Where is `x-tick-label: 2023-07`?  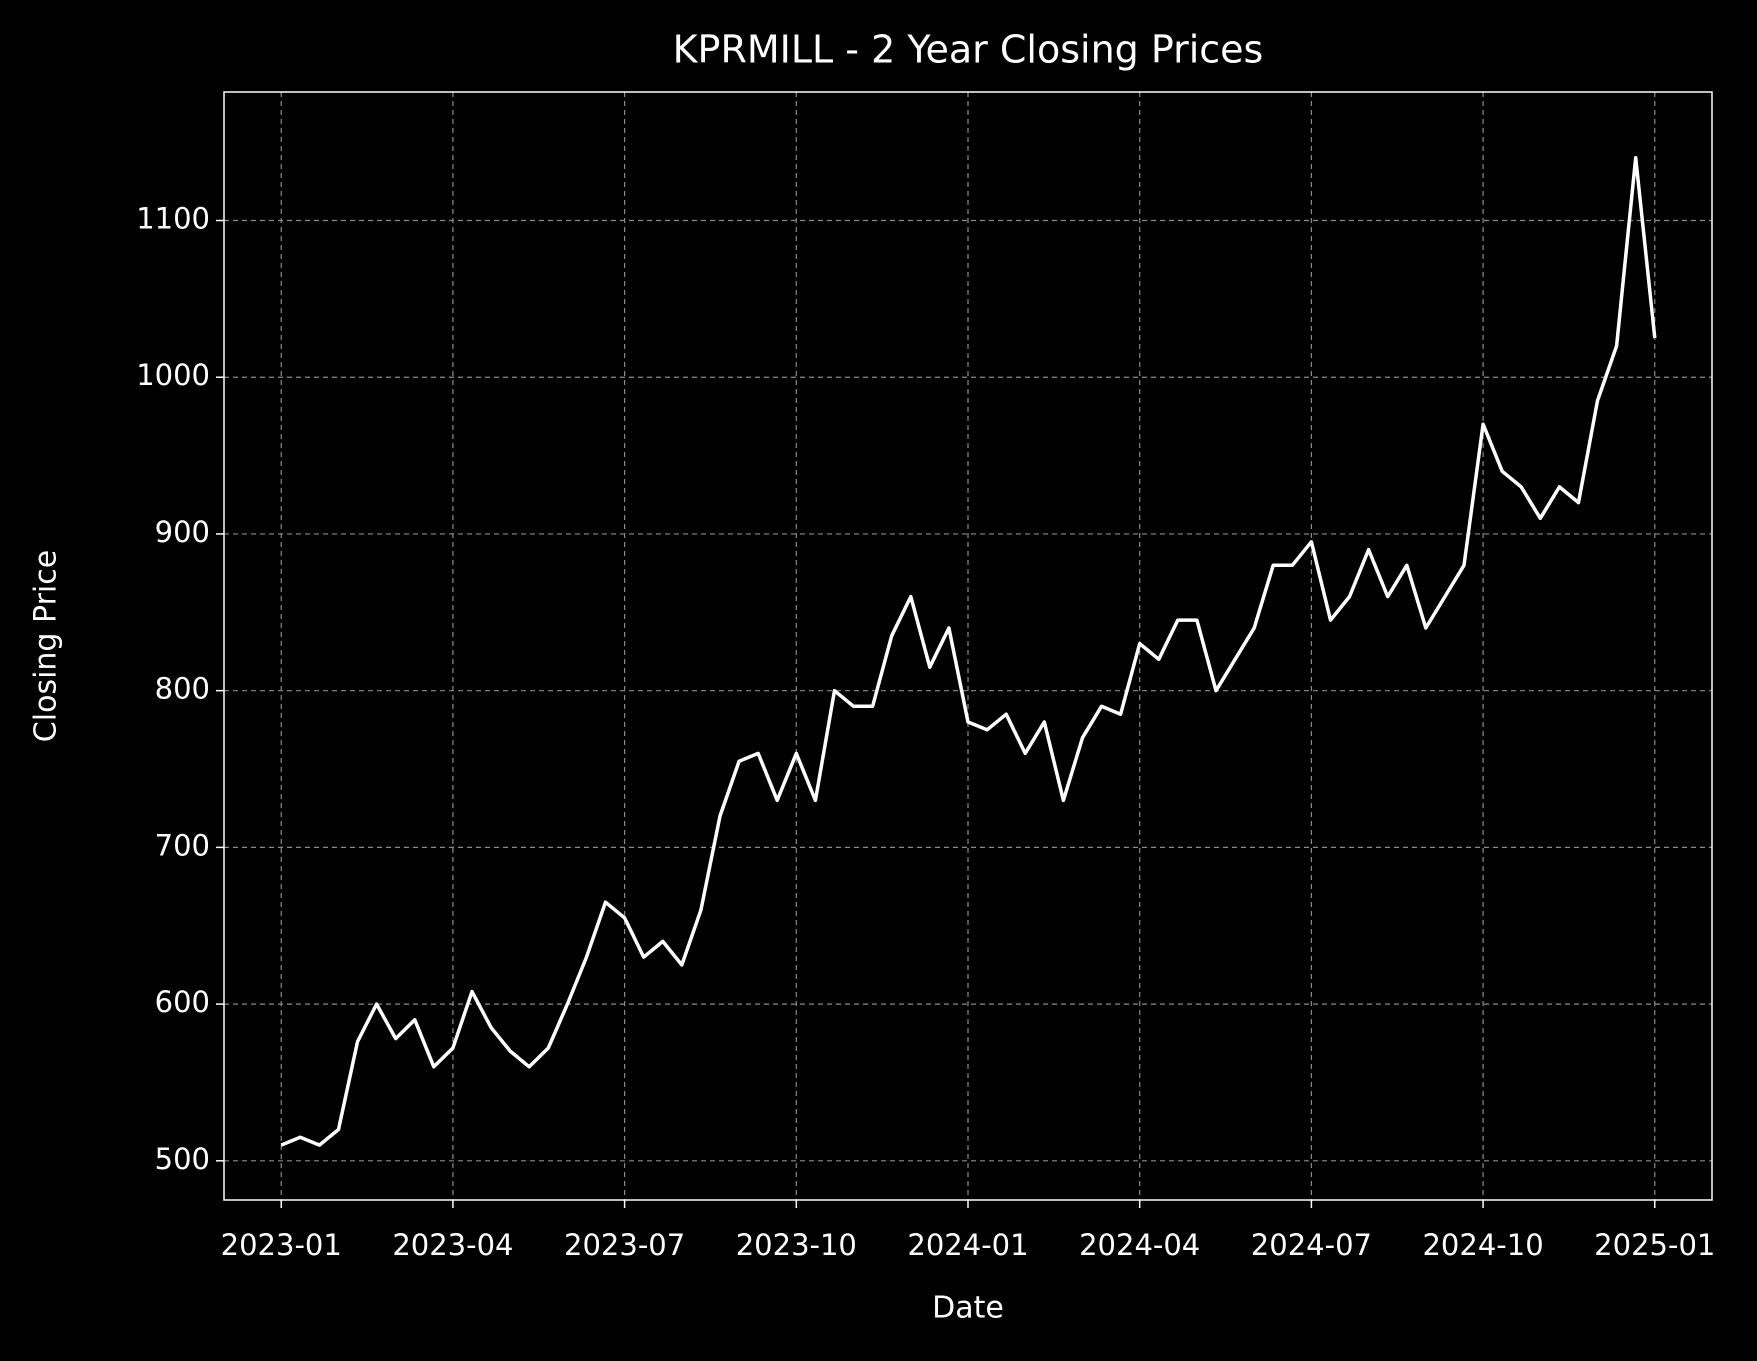 x-tick-label: 2023-07 is located at coordinates (624, 1245).